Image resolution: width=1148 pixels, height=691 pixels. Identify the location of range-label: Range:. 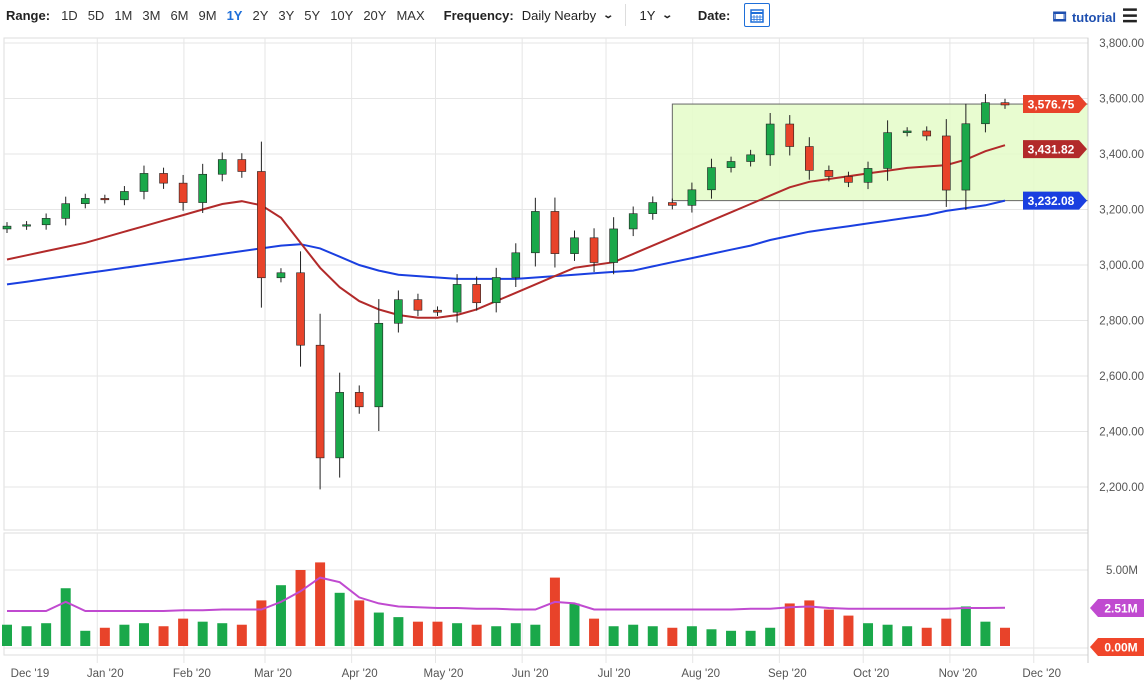
(28, 15).